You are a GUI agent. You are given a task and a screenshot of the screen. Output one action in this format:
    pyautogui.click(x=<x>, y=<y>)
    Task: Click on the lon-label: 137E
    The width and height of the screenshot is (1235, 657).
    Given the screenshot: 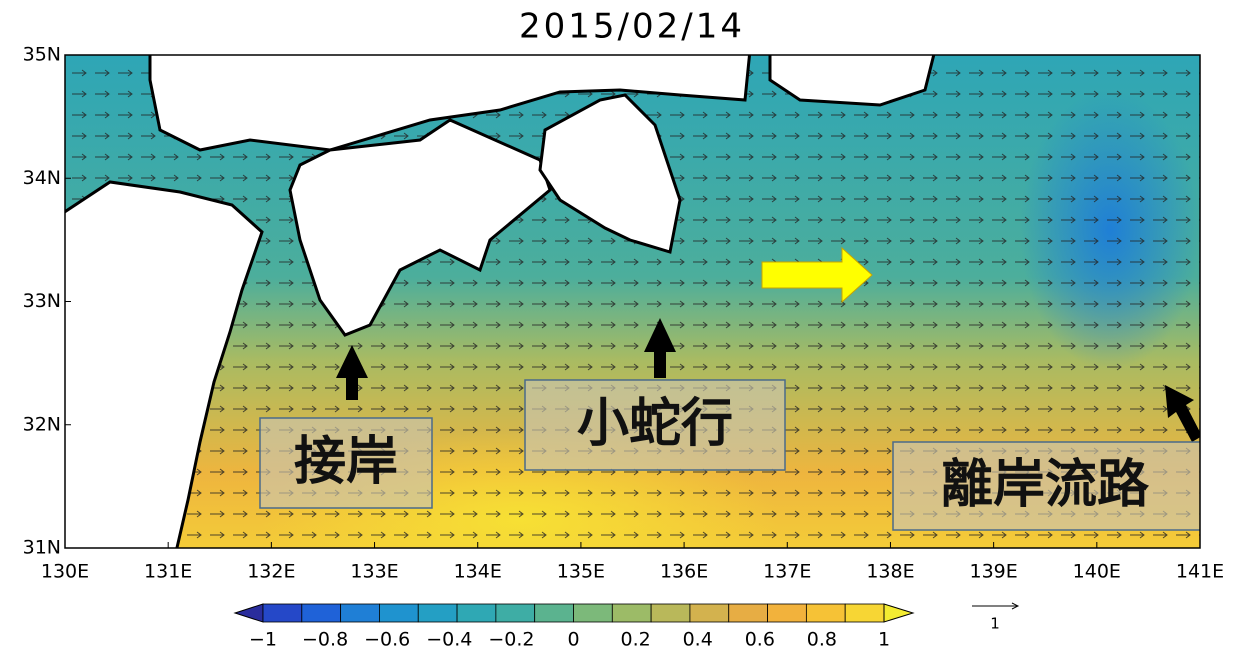 What is the action you would take?
    pyautogui.click(x=787, y=572)
    